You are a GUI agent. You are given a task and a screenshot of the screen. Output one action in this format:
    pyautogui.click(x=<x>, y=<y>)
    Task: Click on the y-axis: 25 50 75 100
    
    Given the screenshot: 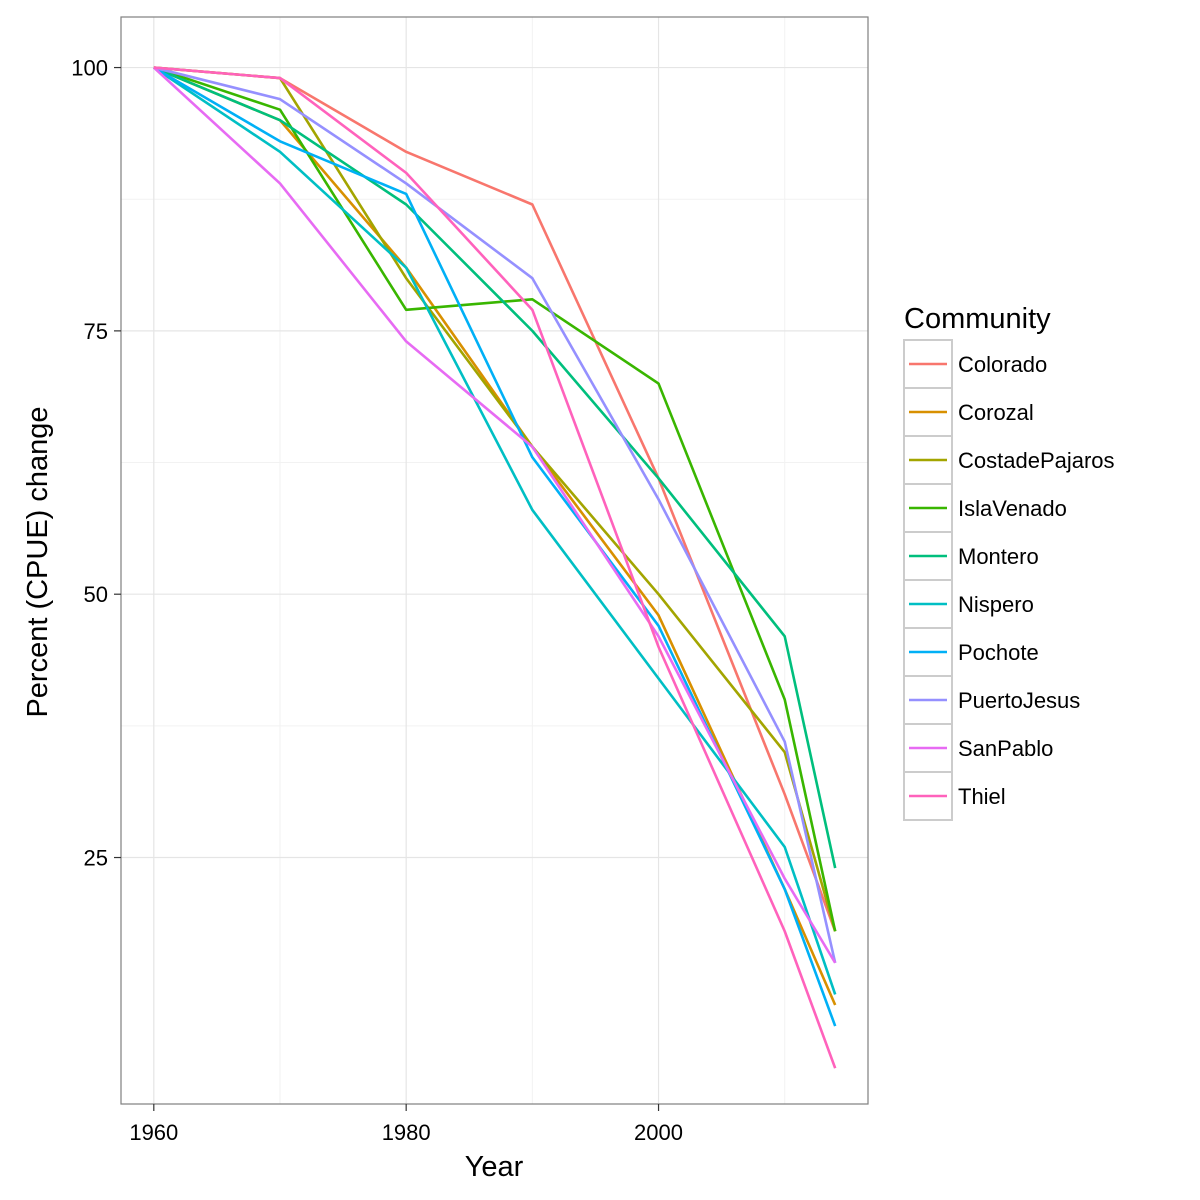 What is the action you would take?
    pyautogui.click(x=96, y=463)
    